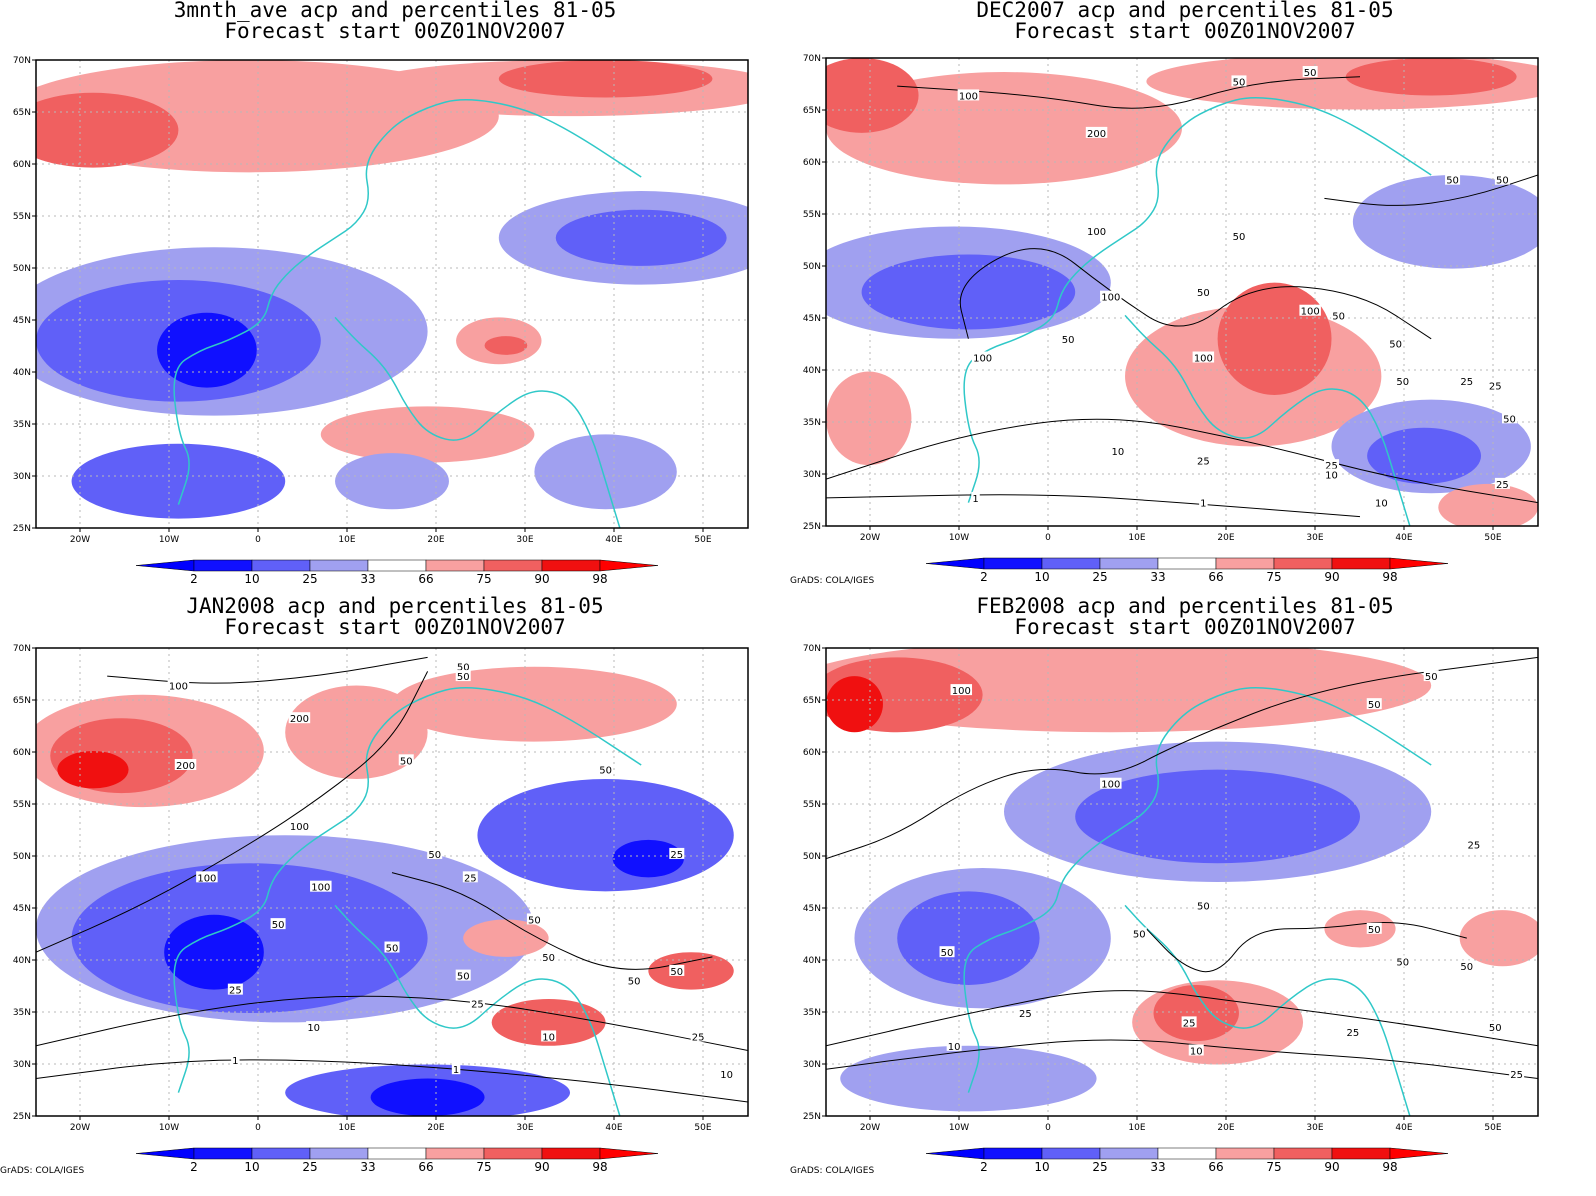  What do you see at coordinates (483, 1167) in the screenshot?
I see `colorbar-label: 75` at bounding box center [483, 1167].